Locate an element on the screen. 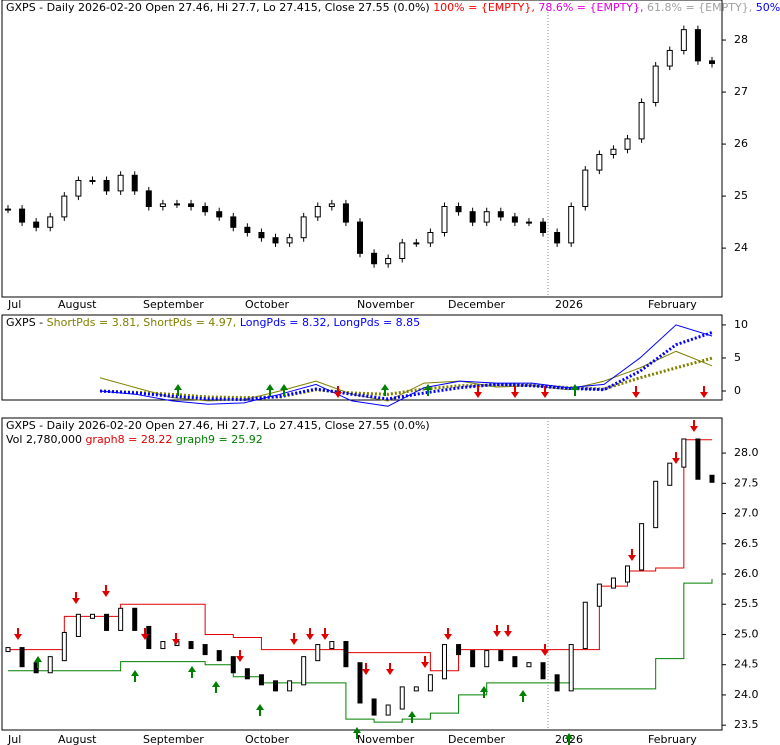  header-title: GXPS - is located at coordinates (24, 322).